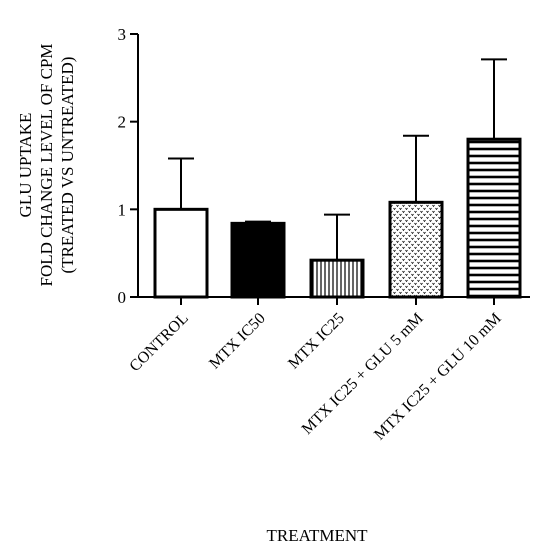 The height and width of the screenshot is (550, 544). What do you see at coordinates (122, 297) in the screenshot?
I see `y-tick-label: 0` at bounding box center [122, 297].